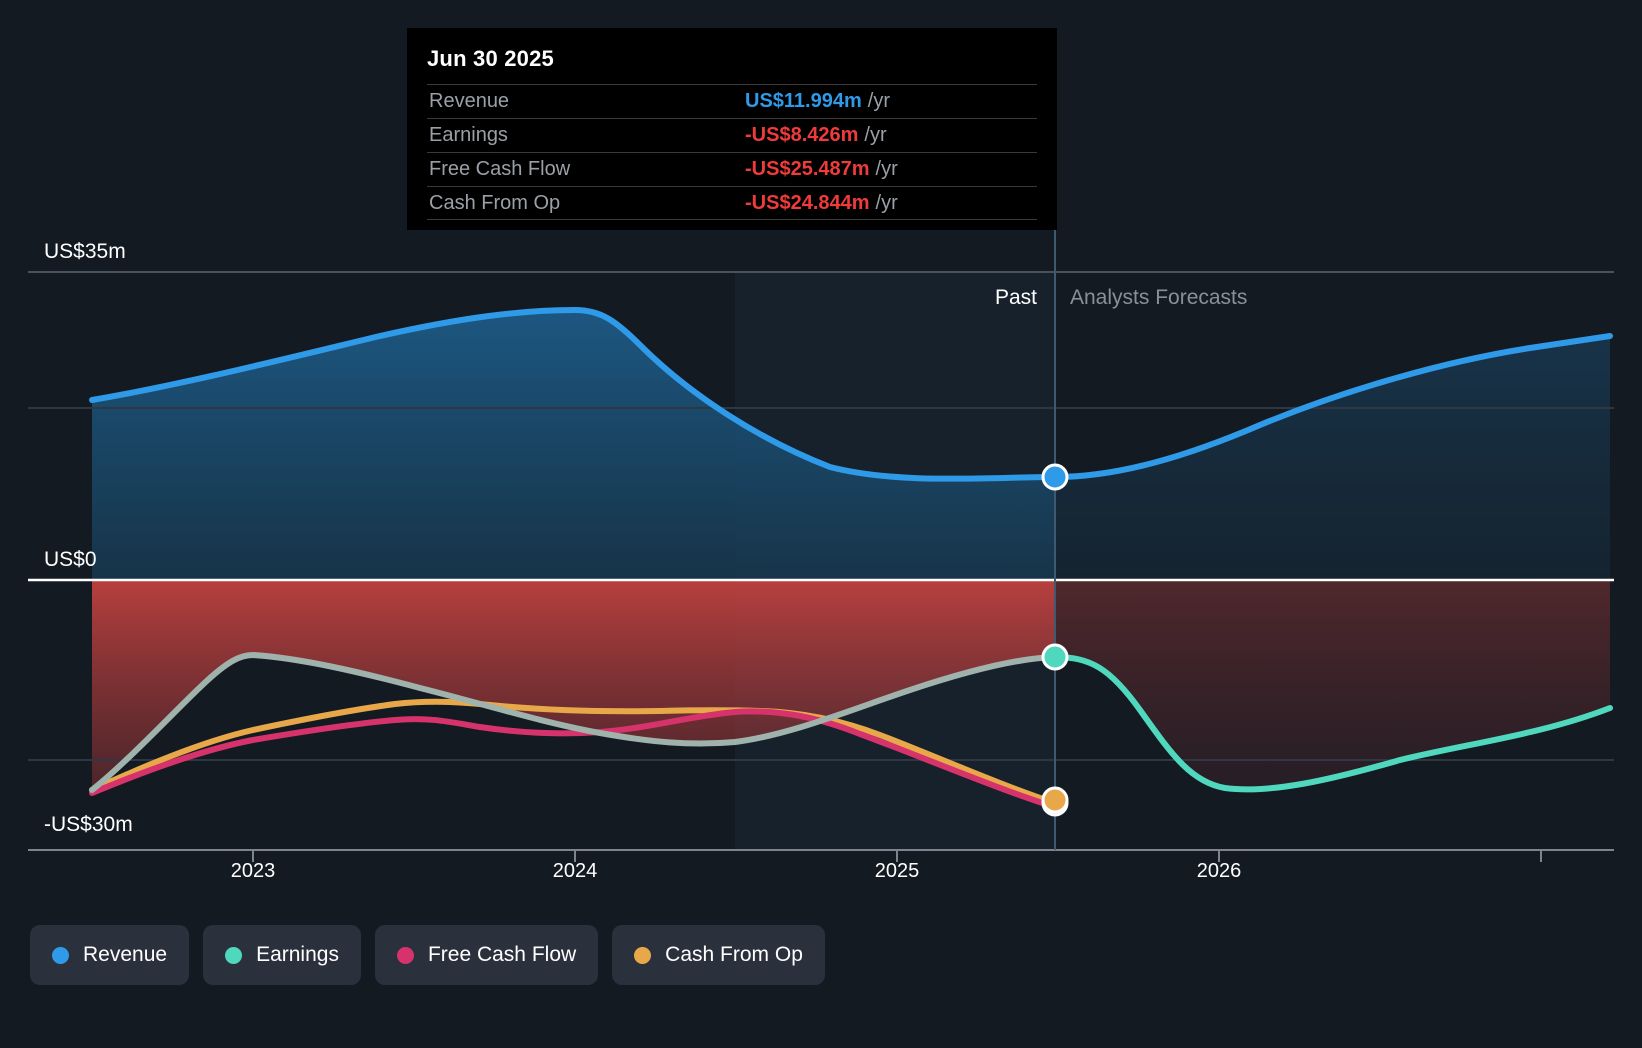  I want to click on legend-item-earnings: Earnings, so click(282, 955).